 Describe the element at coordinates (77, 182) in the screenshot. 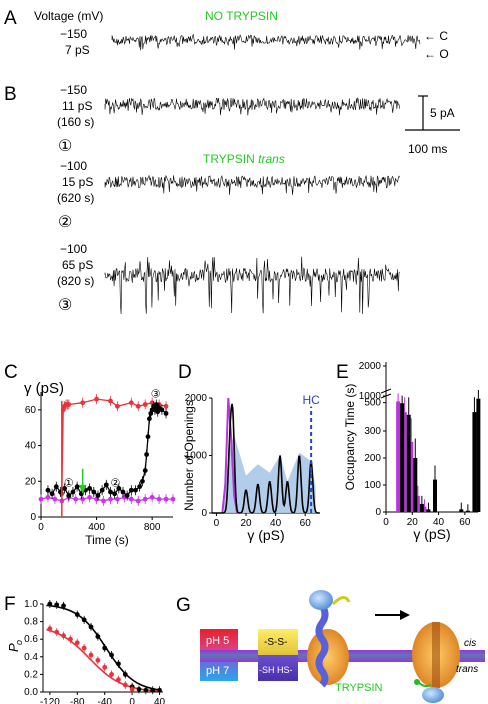

I see `trace2-conductance: 15 pS` at that location.